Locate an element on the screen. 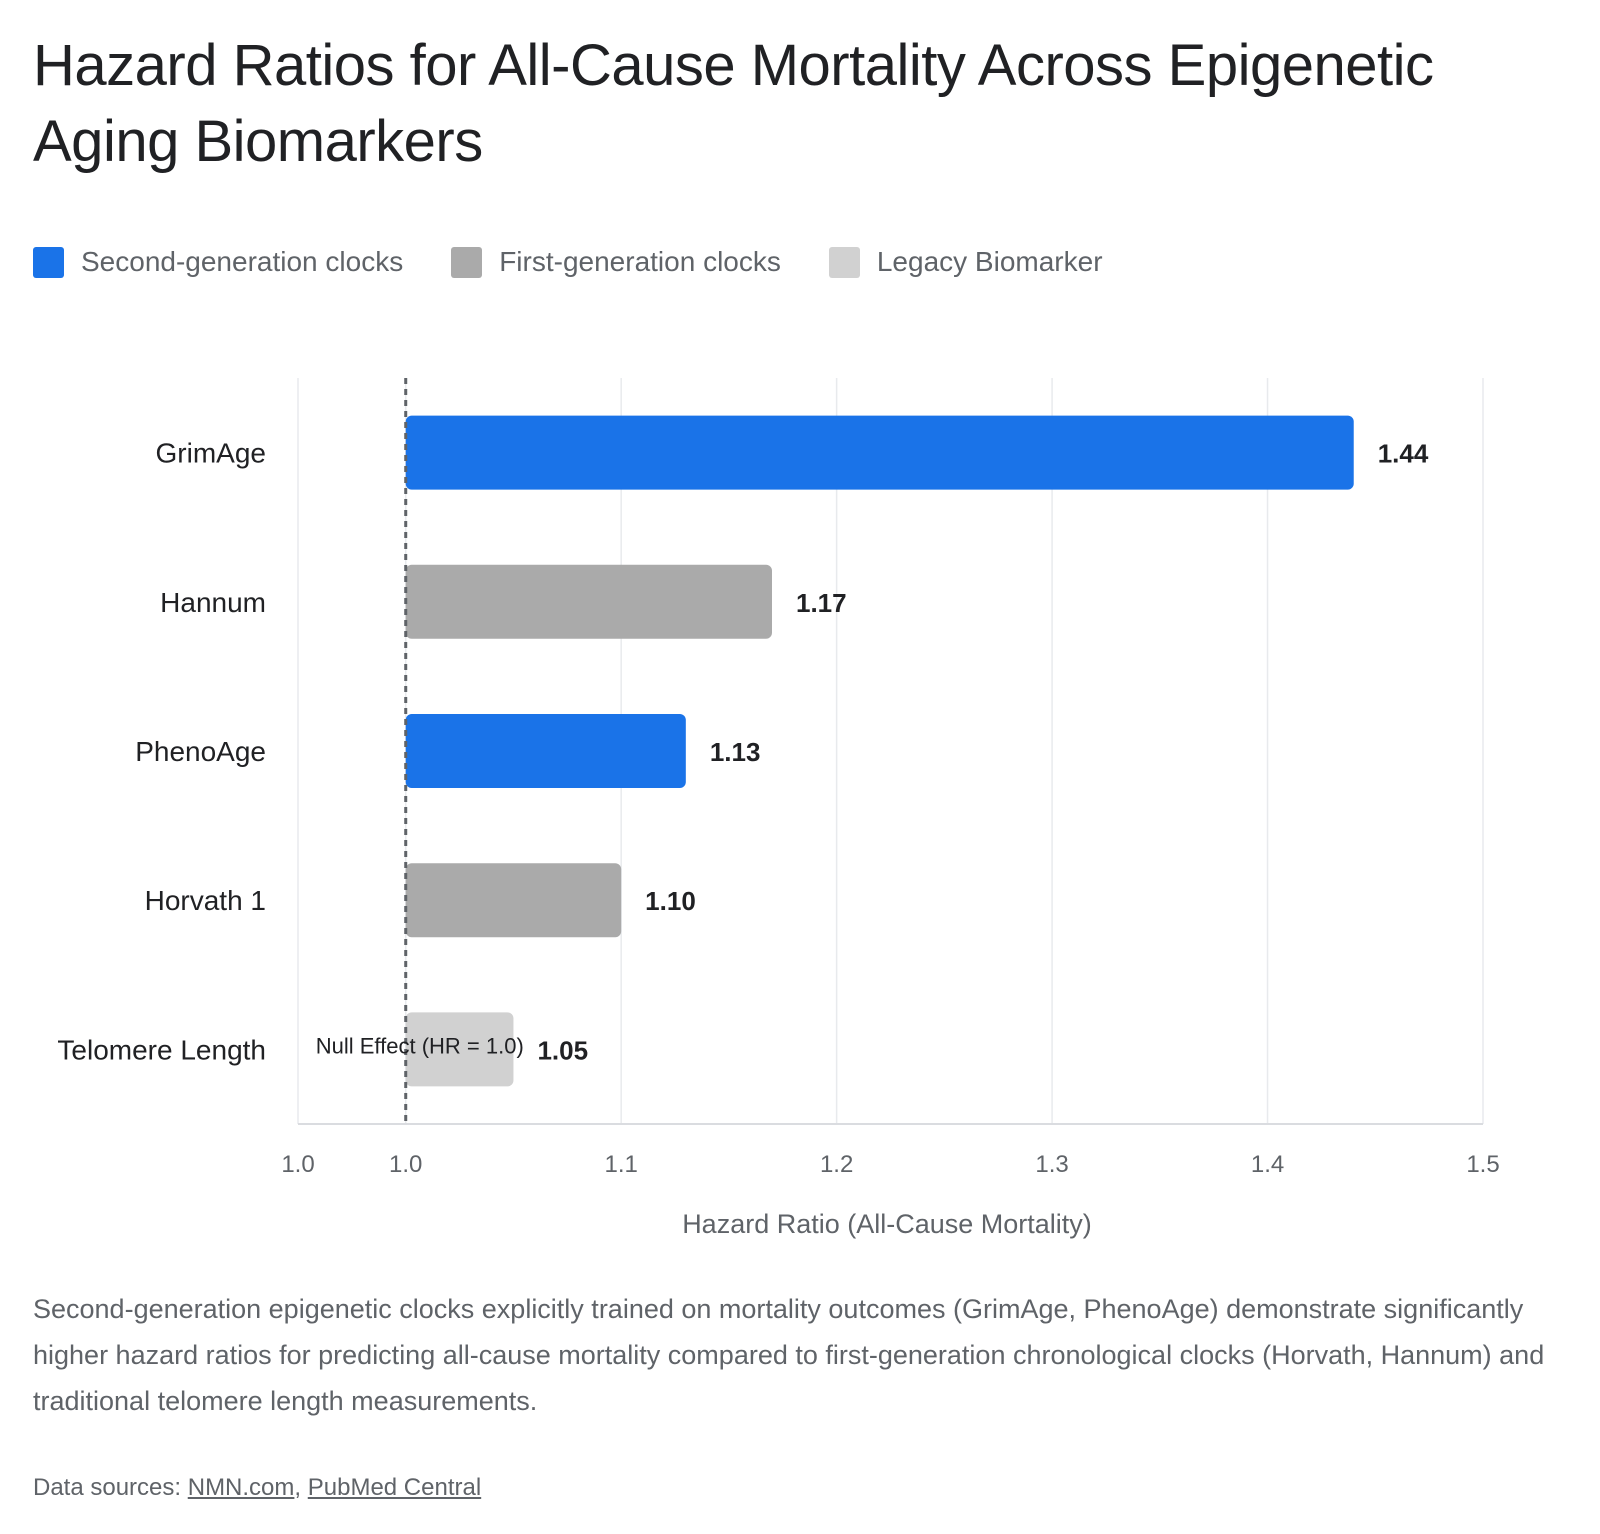  x-tick-label: 1.2 is located at coordinates (836, 1164).